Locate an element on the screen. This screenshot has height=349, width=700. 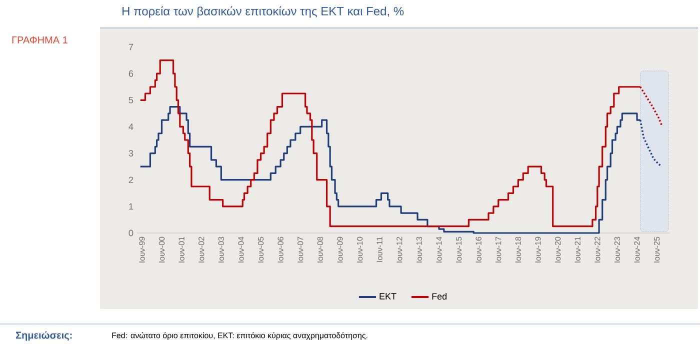
x-tick-label: Ιουν-24 is located at coordinates (637, 249).